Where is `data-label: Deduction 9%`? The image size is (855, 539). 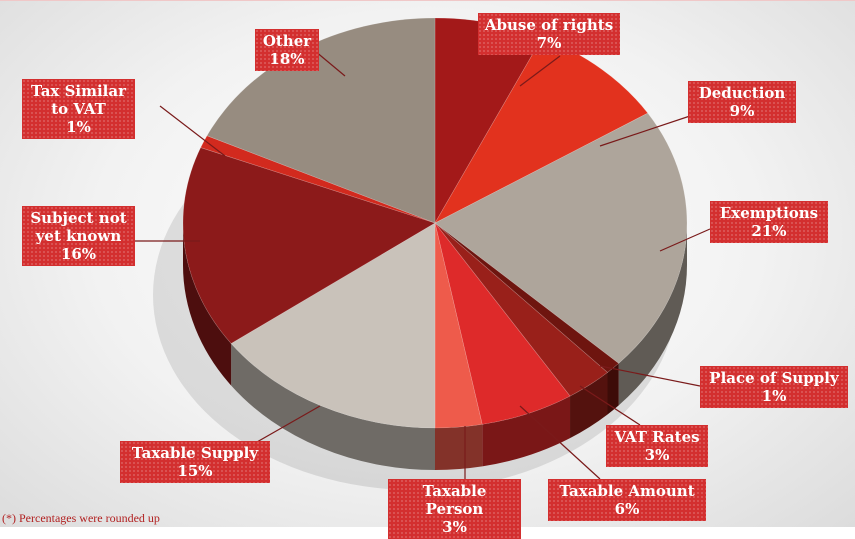
data-label: Deduction 9% is located at coordinates (742, 102).